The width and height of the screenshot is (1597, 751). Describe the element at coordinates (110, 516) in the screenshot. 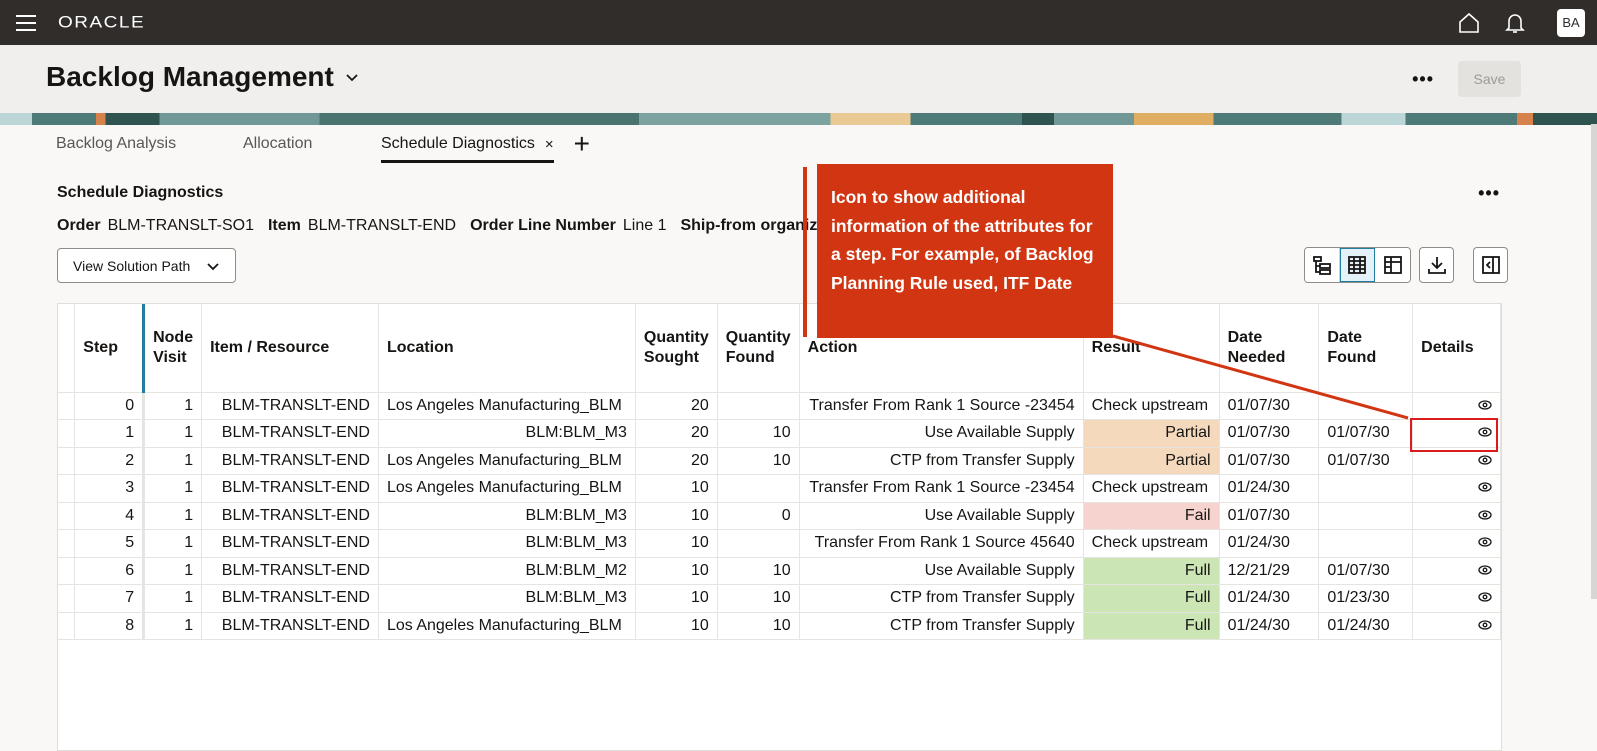

I see `cell-step: 4` at that location.